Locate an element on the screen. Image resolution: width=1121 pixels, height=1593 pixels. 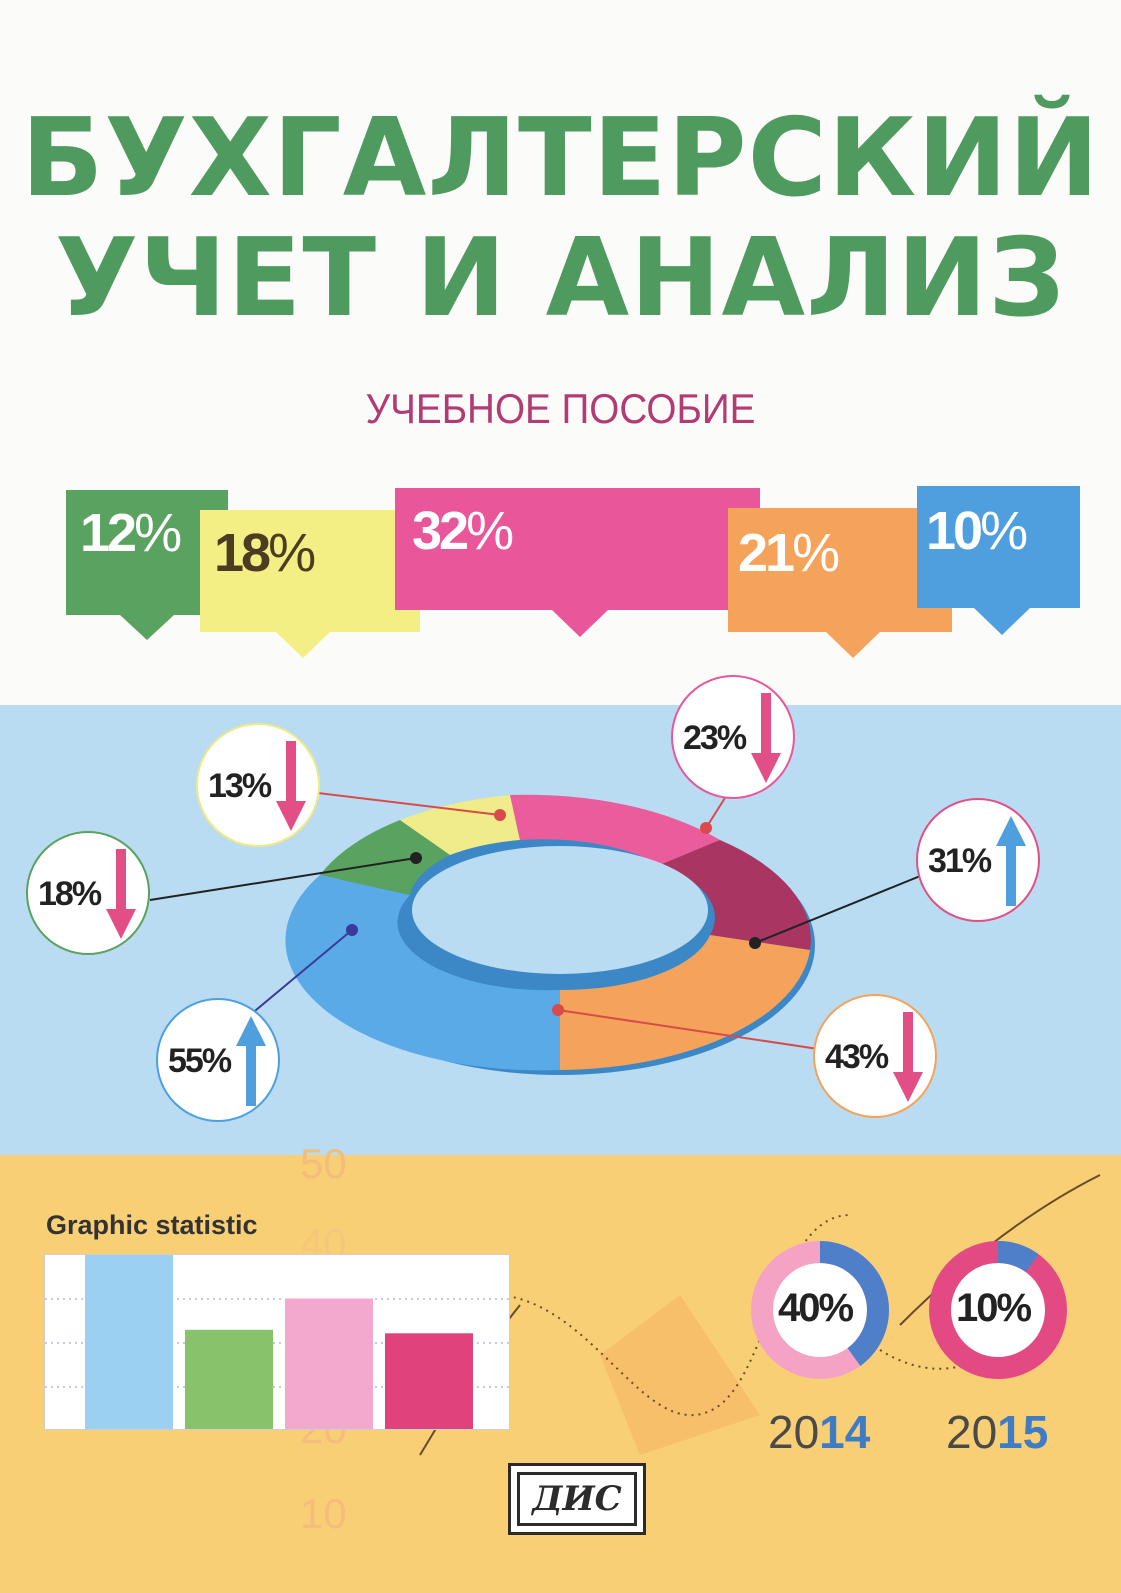
publisher-logo: ДИС is located at coordinates (577, 1499).